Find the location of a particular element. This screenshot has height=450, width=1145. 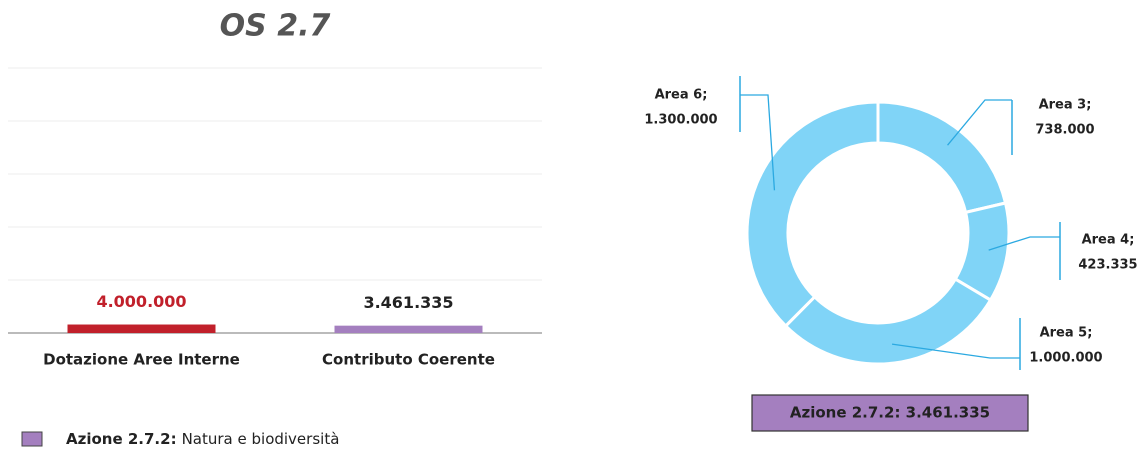

slice-value: 423.335 is located at coordinates (1107, 265).